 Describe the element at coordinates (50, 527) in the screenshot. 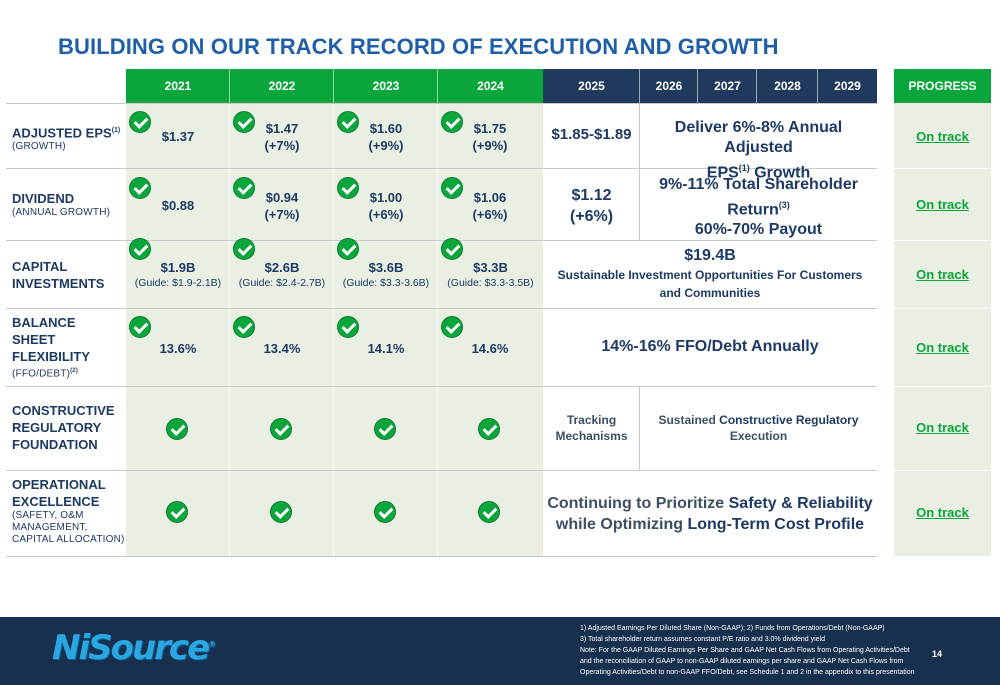

I see `row-sublabel: MANAGEMENT,` at that location.